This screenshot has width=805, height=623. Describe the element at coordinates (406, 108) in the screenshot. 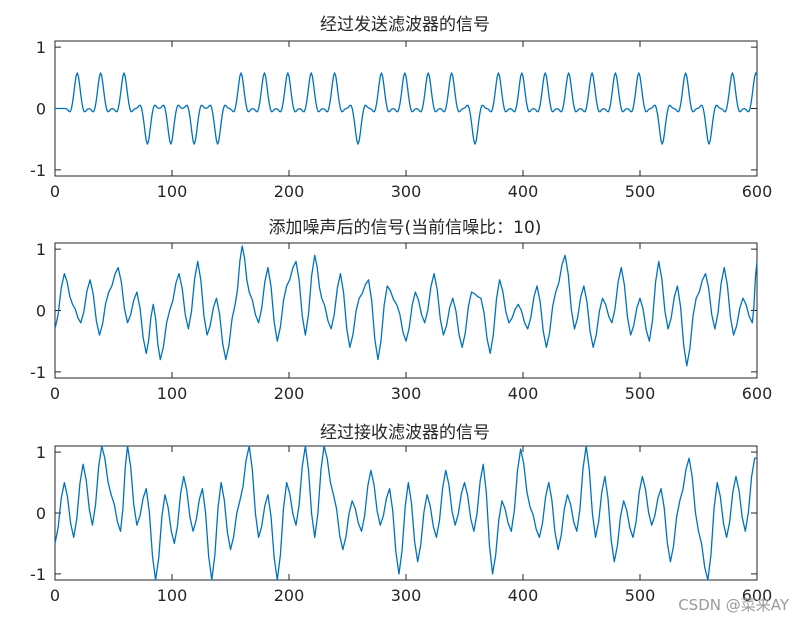

I see `series-line` at that location.